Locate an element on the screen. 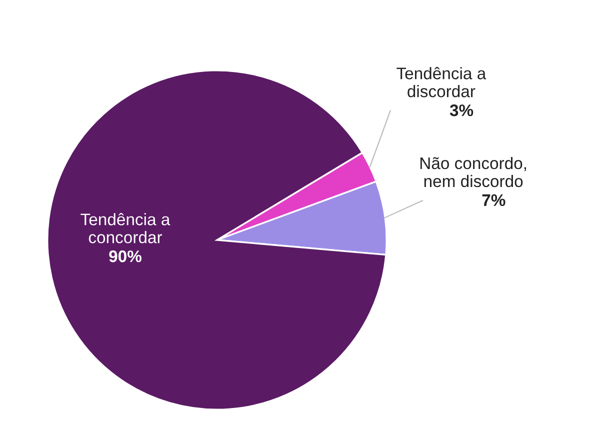 The height and width of the screenshot is (447, 603). slice-label: Tendência a concordar is located at coordinates (125, 228).